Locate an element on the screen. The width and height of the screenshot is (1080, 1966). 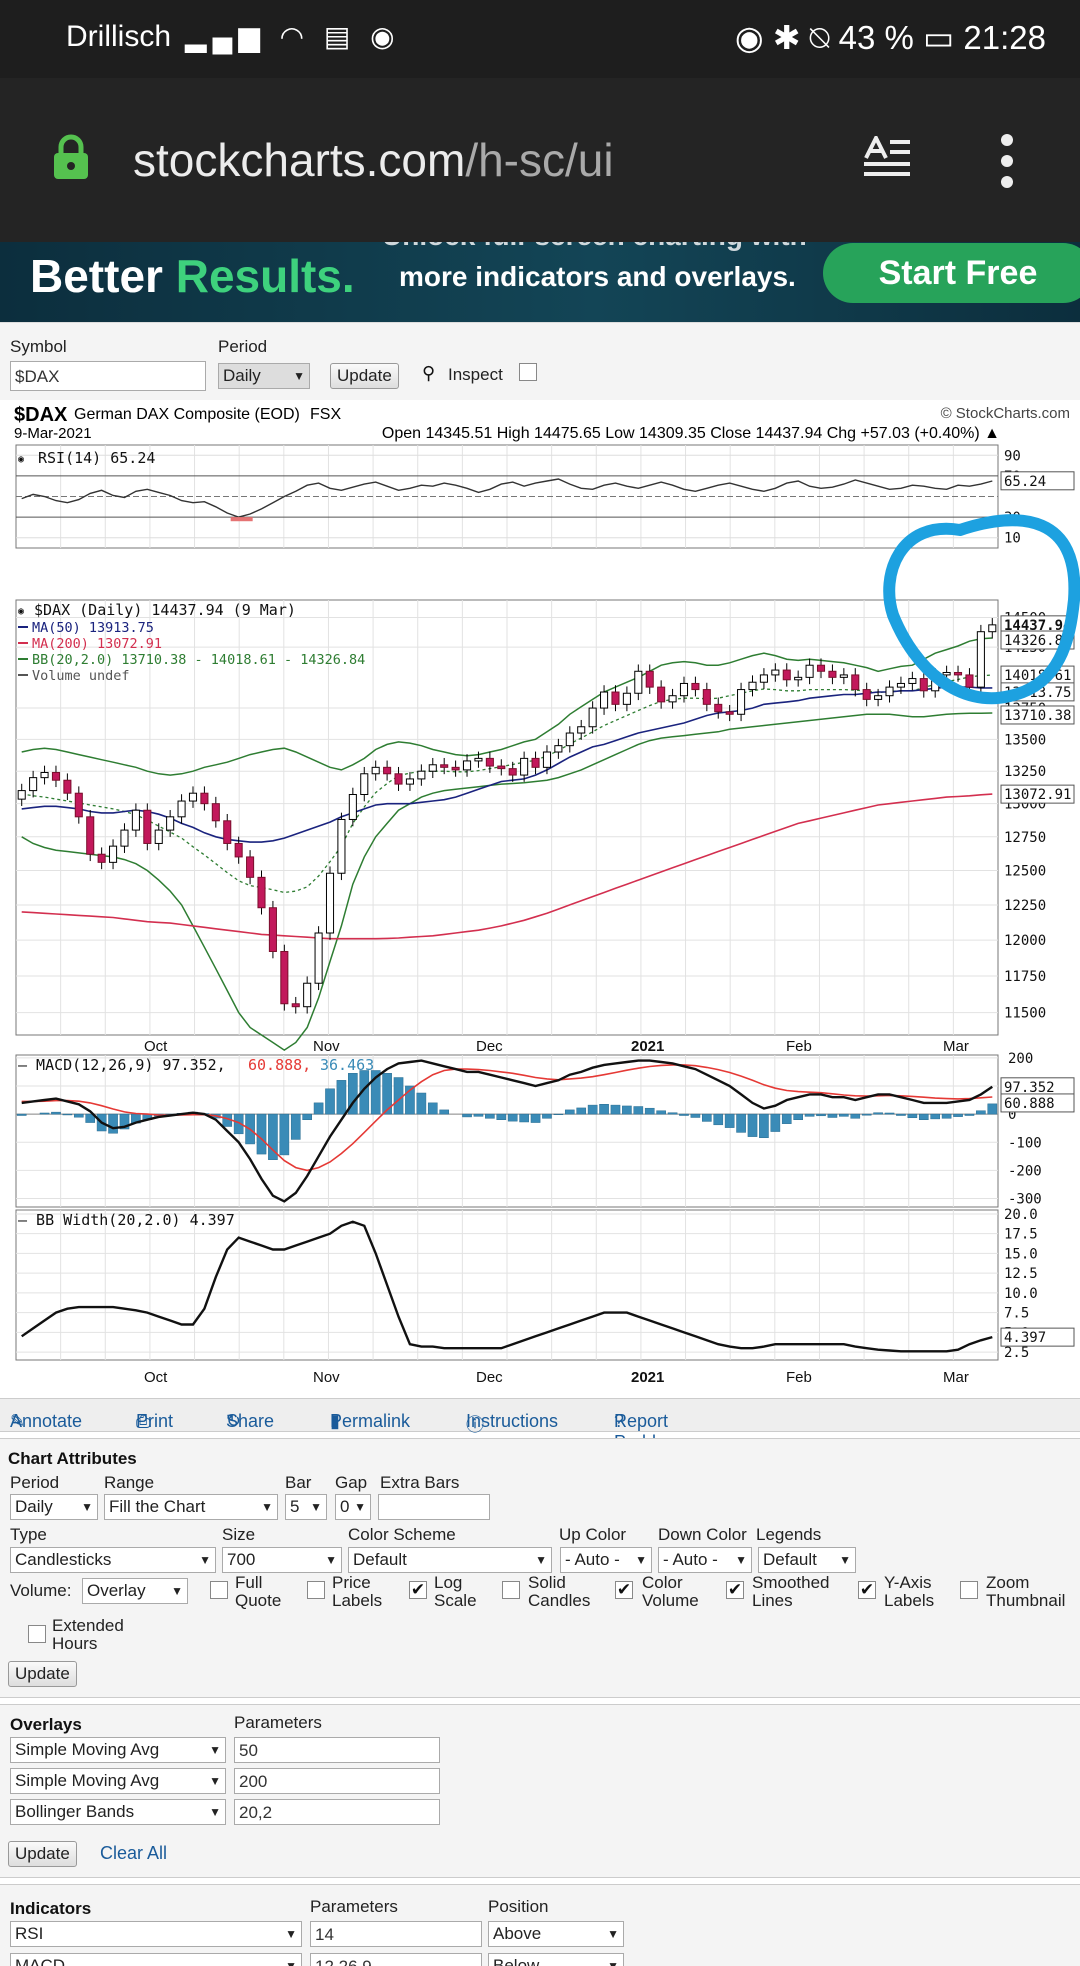
bb-width-tick-label: 15.0 is located at coordinates (1021, 1254).